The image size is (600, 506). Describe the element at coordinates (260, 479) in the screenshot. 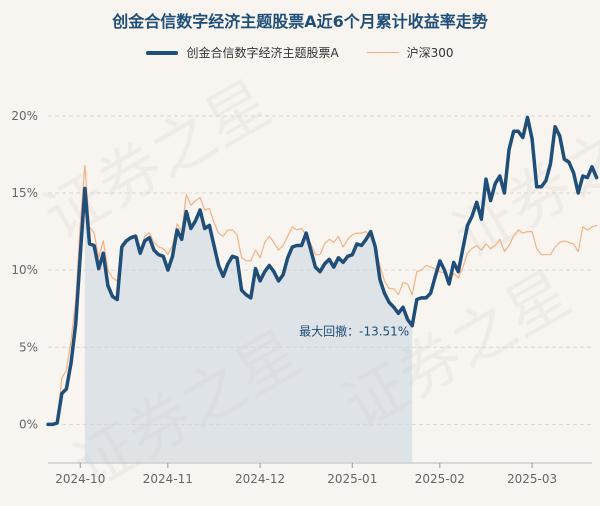

I see `x-tick-label: 2024-12` at that location.